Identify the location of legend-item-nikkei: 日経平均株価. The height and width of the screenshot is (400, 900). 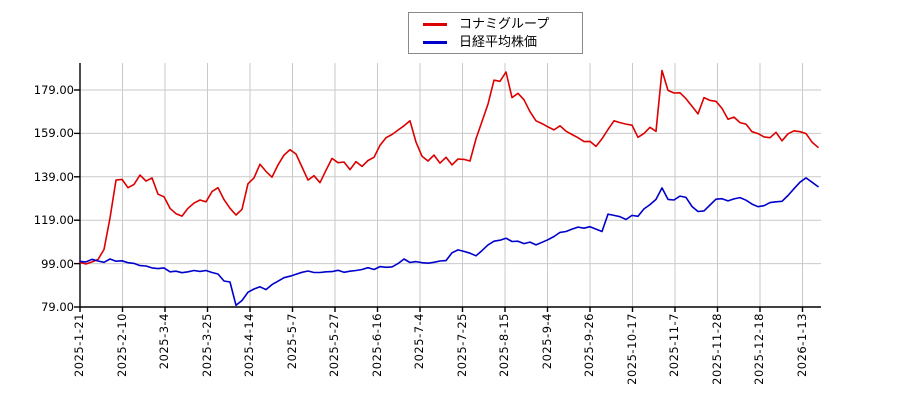
(502, 42).